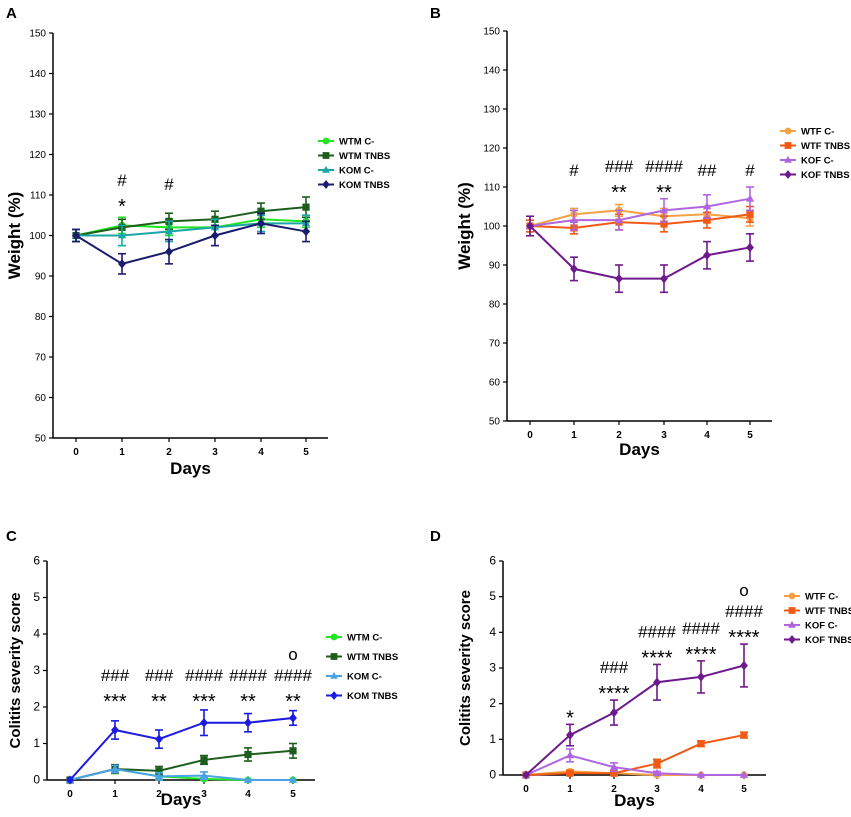 Image resolution: width=851 pixels, height=817 pixels. I want to click on significance-mark: o, so click(292, 654).